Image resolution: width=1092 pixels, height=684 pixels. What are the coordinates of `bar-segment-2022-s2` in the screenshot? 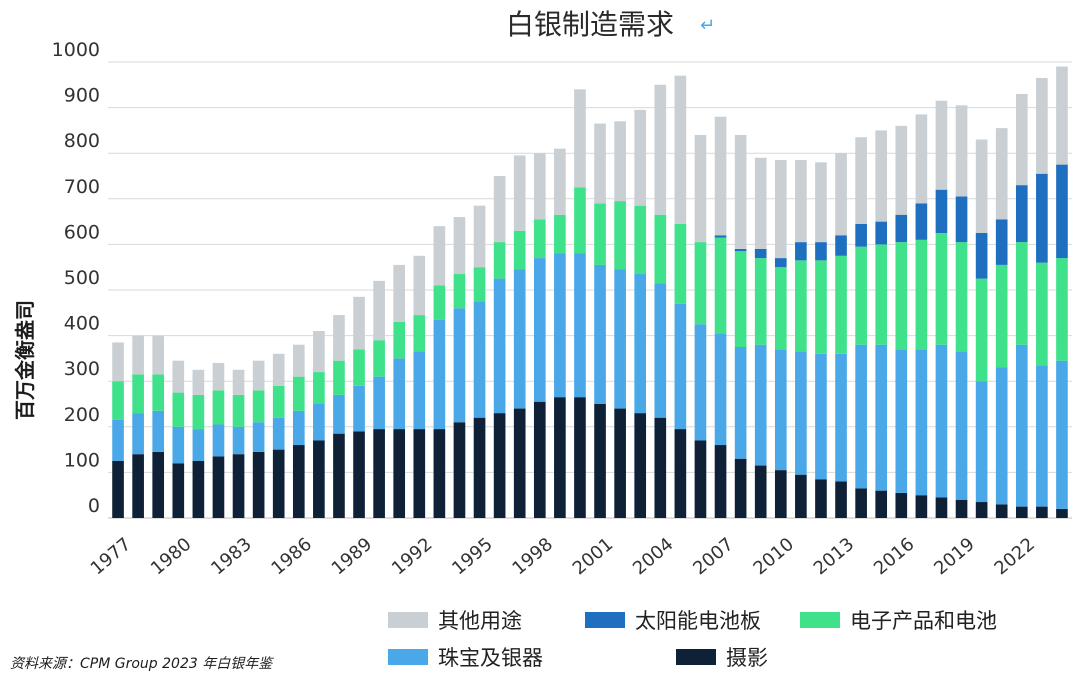 It's located at (1021, 293).